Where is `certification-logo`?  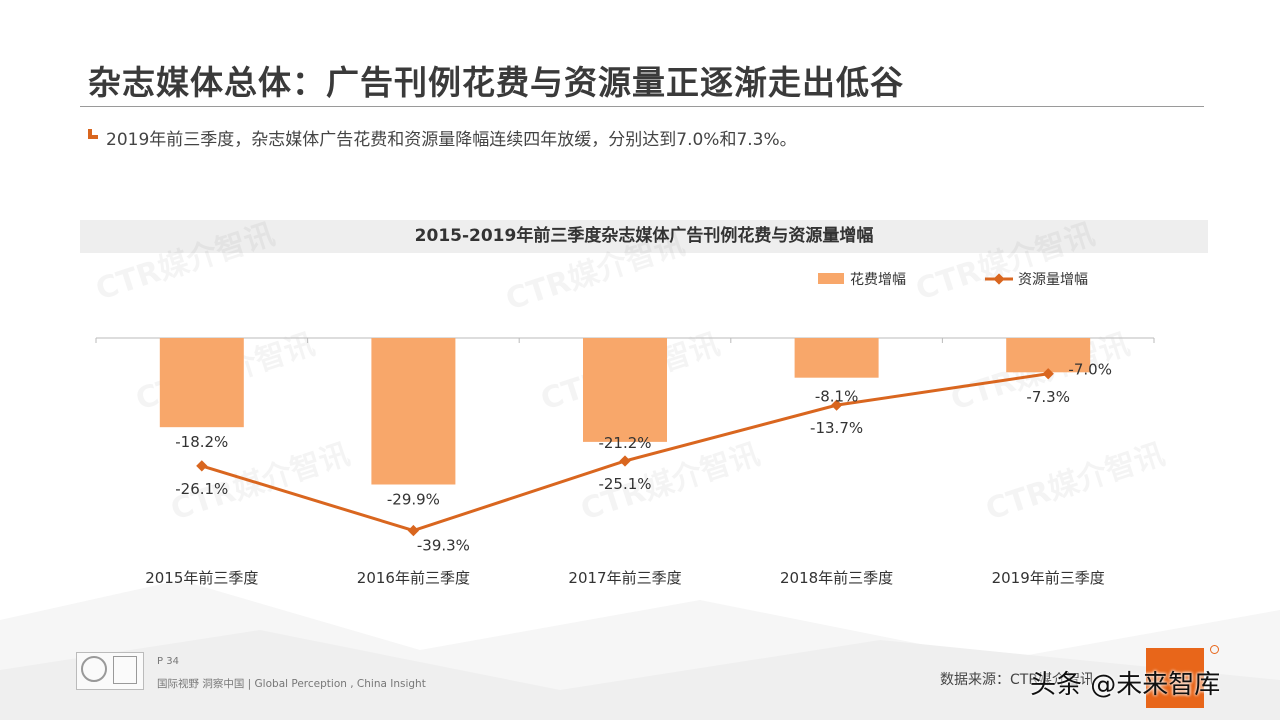
certification-logo is located at coordinates (110, 671).